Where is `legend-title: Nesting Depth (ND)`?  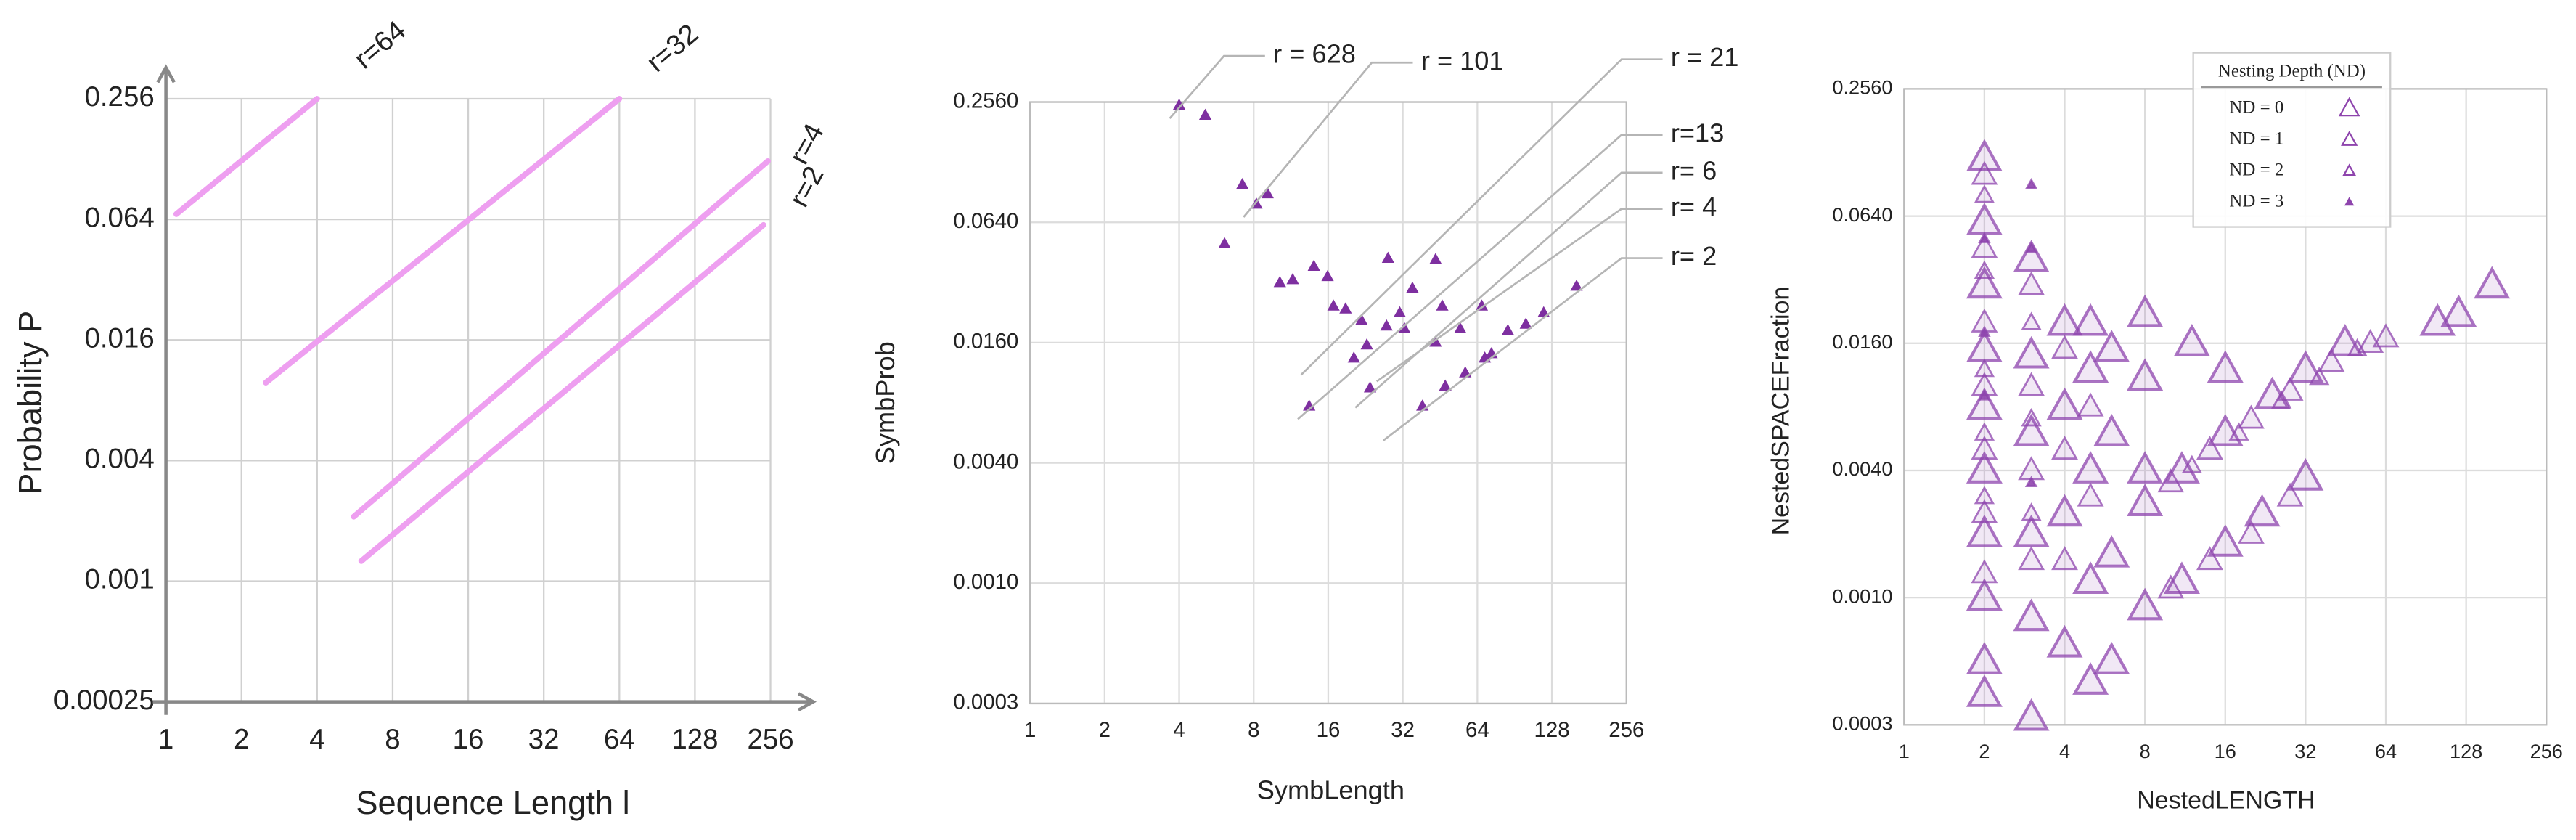
legend-title: Nesting Depth (ND) is located at coordinates (2292, 71).